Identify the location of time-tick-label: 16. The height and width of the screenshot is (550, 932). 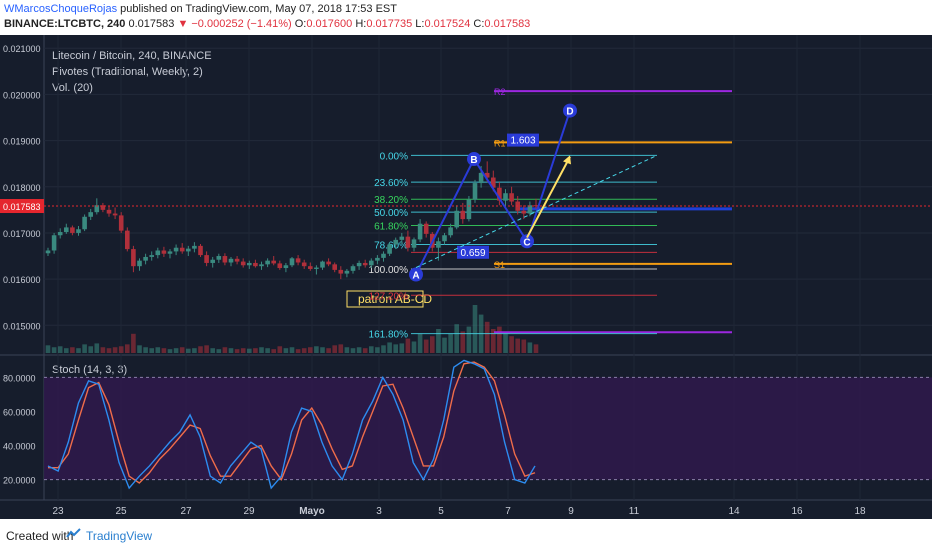
(797, 511).